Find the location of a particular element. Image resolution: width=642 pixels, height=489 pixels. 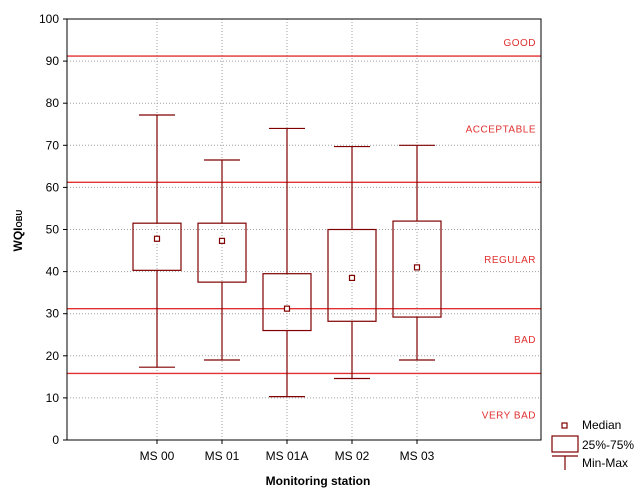

legend-box-label: 25%-75% is located at coordinates (608, 445).